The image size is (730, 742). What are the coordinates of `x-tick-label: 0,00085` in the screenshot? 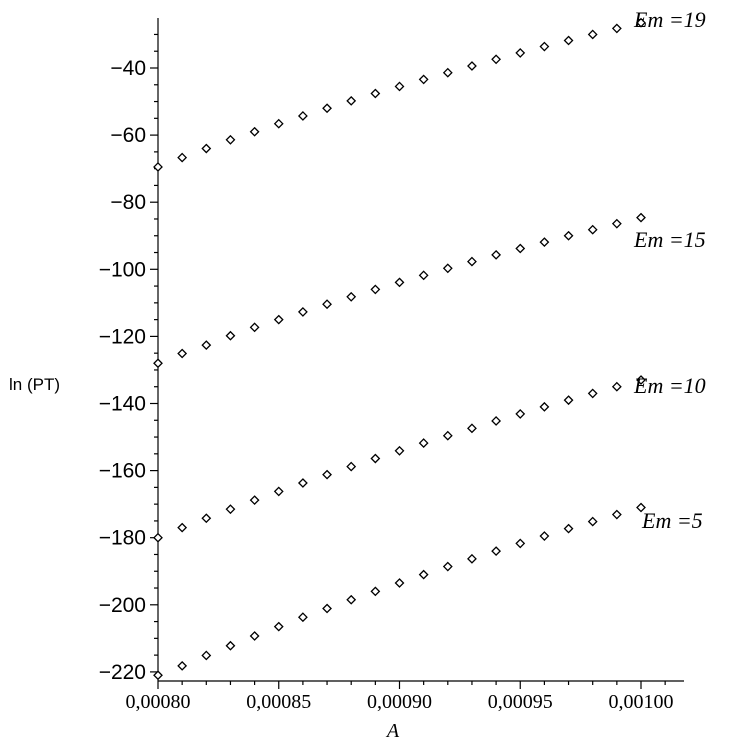 It's located at (278, 702).